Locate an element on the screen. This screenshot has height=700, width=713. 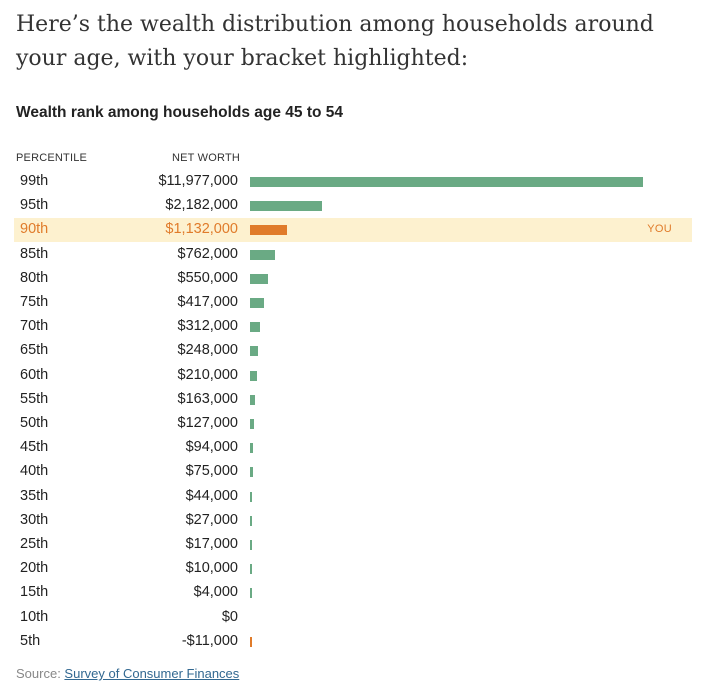
percentile-label: 15th is located at coordinates (34, 592).